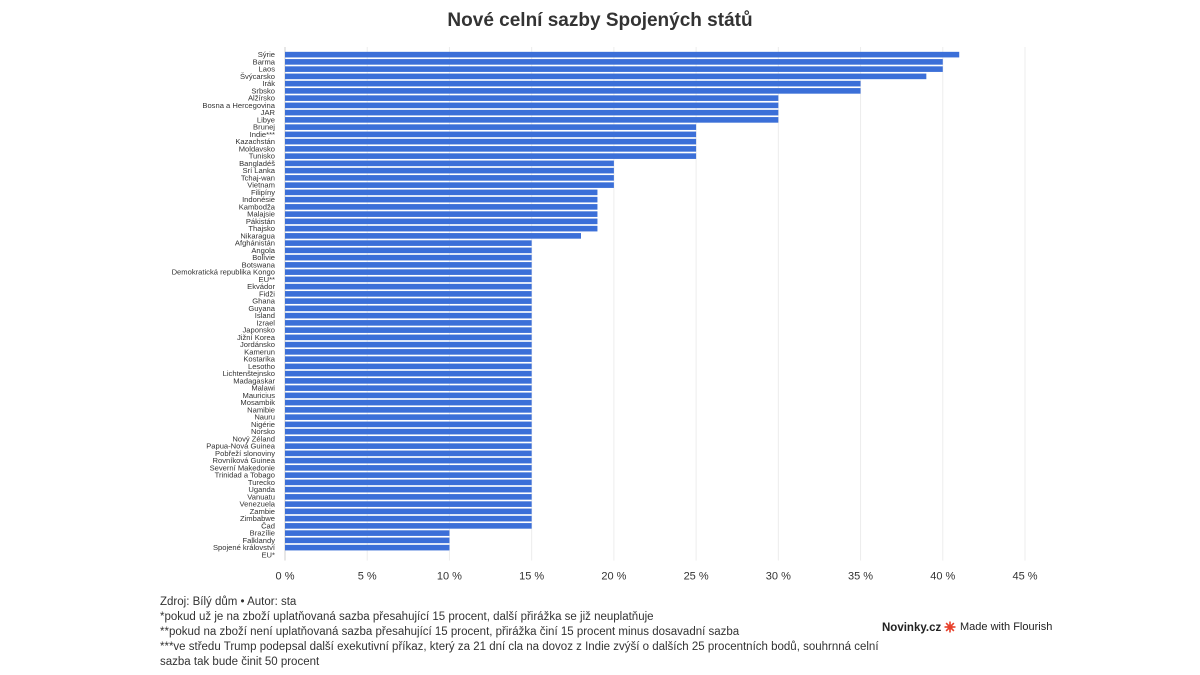  What do you see at coordinates (263, 250) in the screenshot?
I see `category-label: Angola` at bounding box center [263, 250].